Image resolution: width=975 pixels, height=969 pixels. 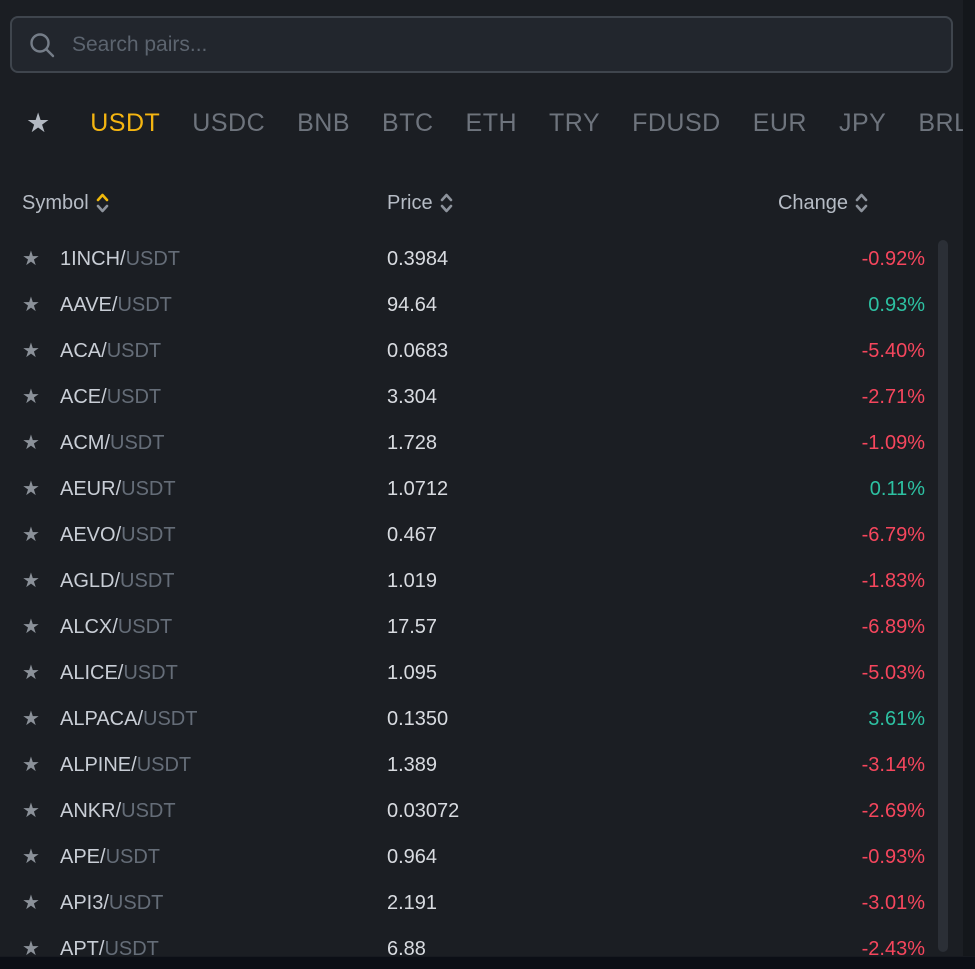 What do you see at coordinates (481, 581) in the screenshot?
I see `pair-row: ★ AGLD/USDT 1.019 -1.83%` at bounding box center [481, 581].